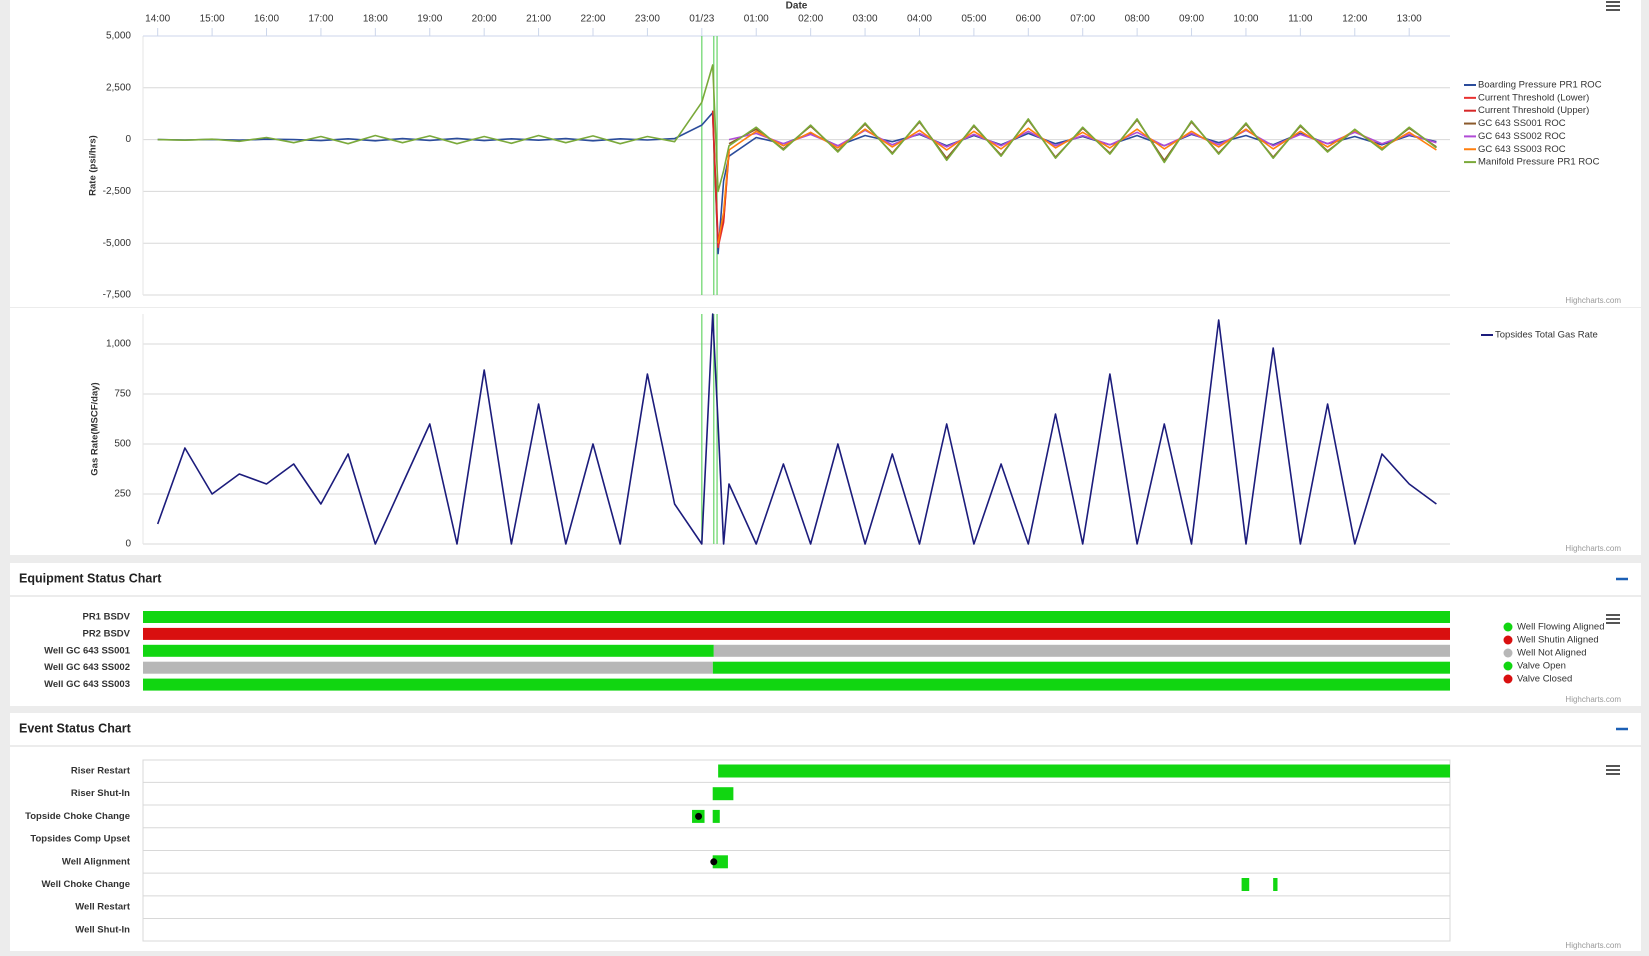 This screenshot has height=956, width=1649. I want to click on x-tick-label: 05:00, so click(973, 19).